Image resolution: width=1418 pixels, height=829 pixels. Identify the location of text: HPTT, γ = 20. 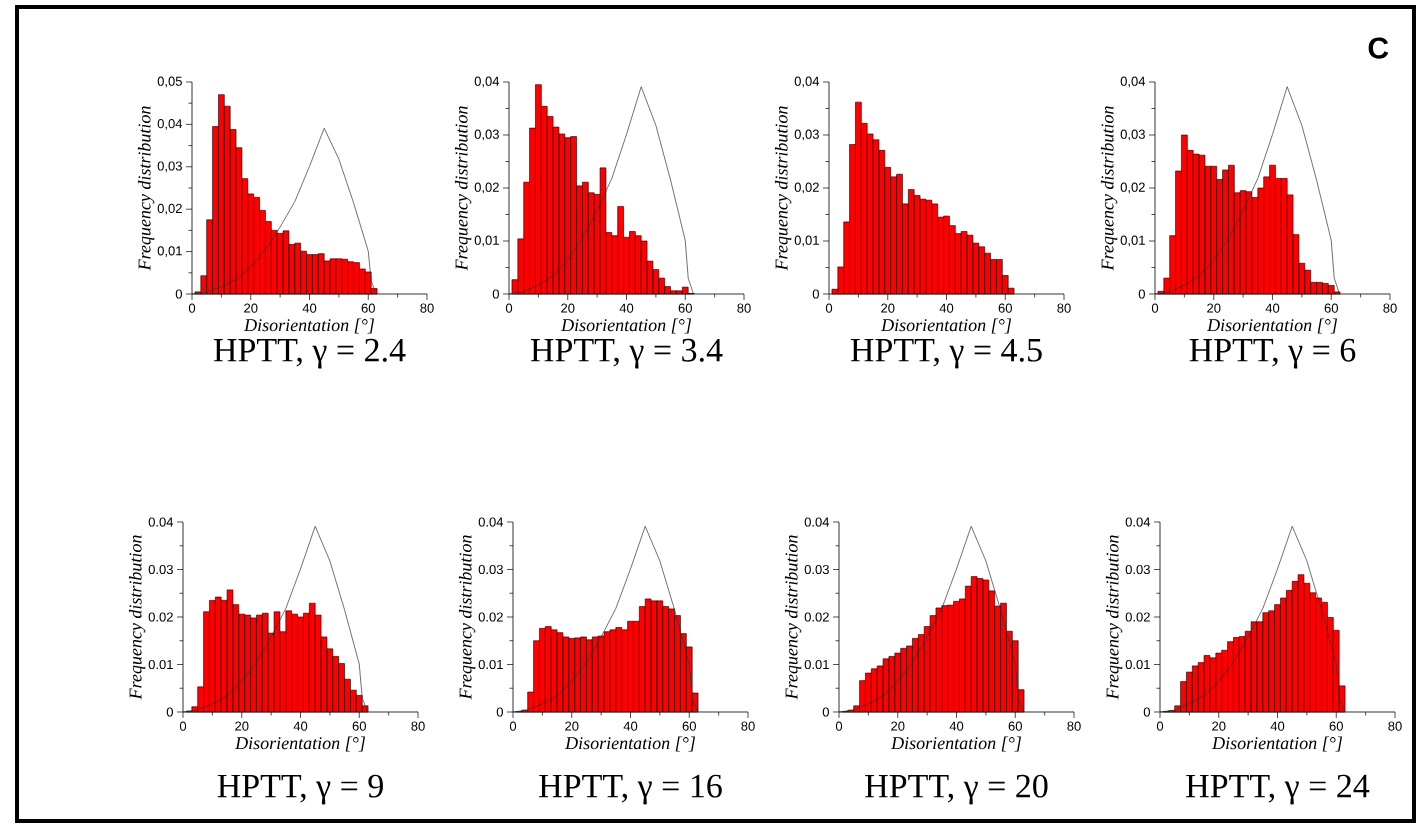
(956, 789).